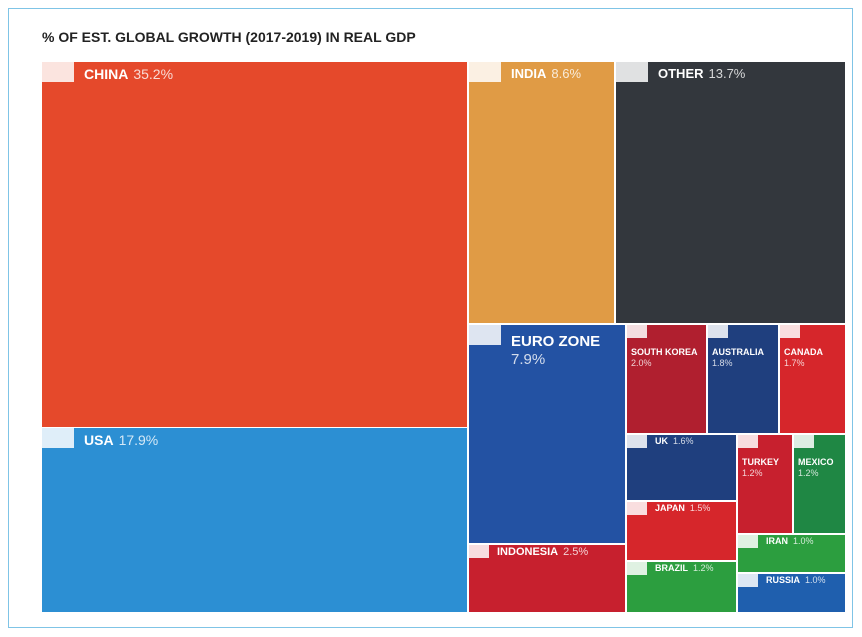 Image resolution: width=862 pixels, height=637 pixels. What do you see at coordinates (791, 553) in the screenshot?
I see `treemap-tile: IRAN 1.0%` at bounding box center [791, 553].